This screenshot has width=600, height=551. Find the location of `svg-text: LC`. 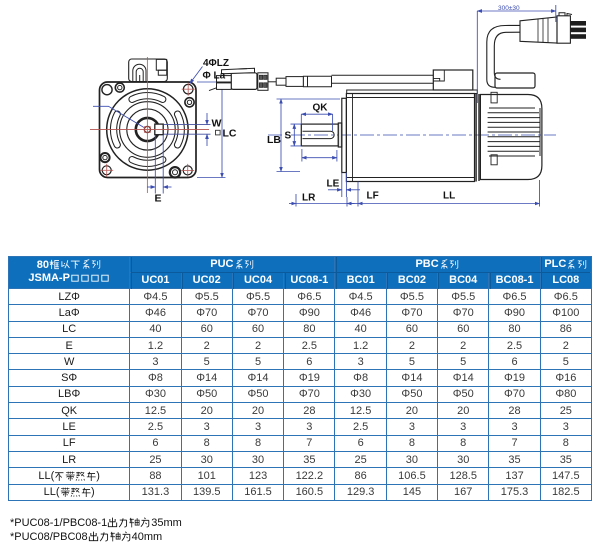

svg-text: LC is located at coordinates (230, 134).